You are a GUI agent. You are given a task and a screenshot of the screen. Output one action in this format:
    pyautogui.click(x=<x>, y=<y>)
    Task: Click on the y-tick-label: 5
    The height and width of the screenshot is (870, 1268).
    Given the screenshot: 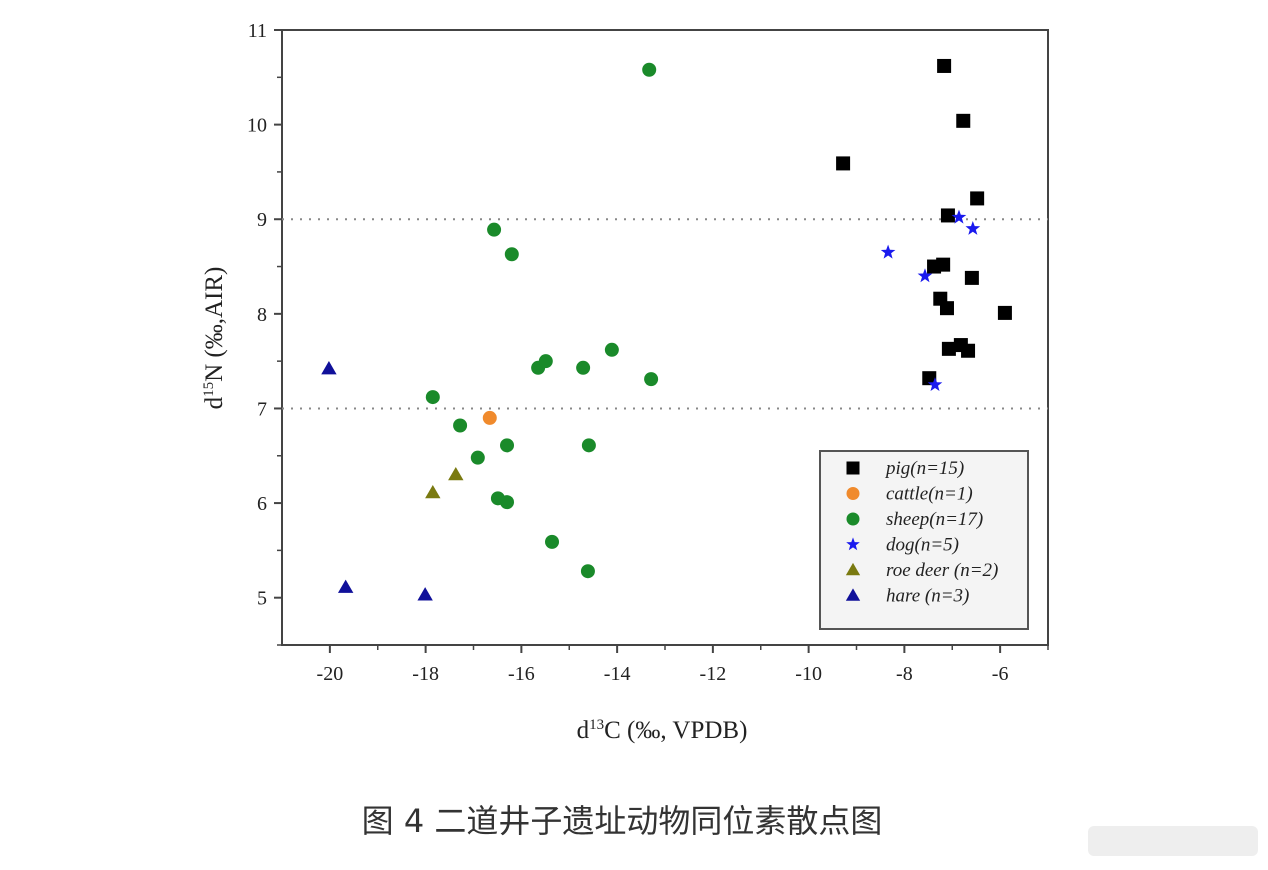 What is the action you would take?
    pyautogui.click(x=262, y=599)
    